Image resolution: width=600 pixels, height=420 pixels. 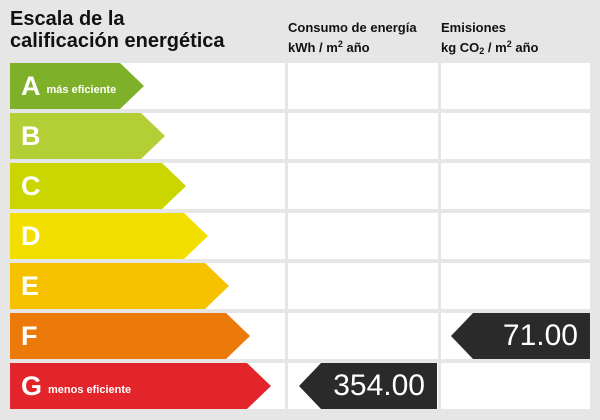 I want to click on emissions-value: 71.00, so click(x=540, y=335).